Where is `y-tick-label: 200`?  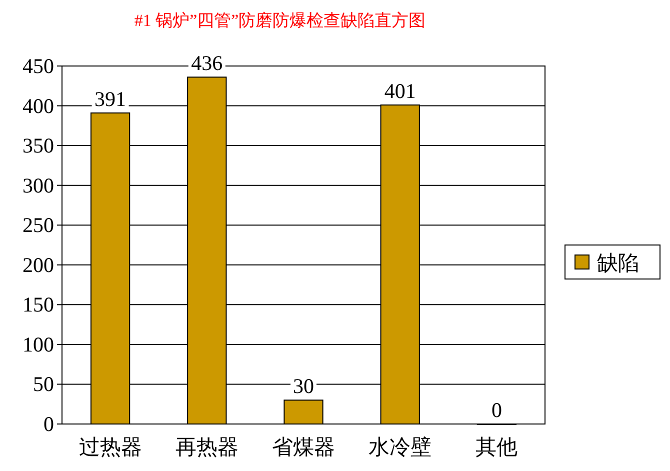 y-tick-label: 200 is located at coordinates (38, 264).